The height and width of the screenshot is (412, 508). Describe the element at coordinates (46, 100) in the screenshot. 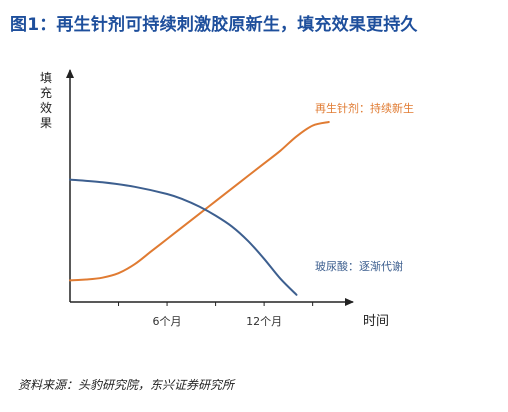

I see `y-axis-label: 填充效果` at that location.